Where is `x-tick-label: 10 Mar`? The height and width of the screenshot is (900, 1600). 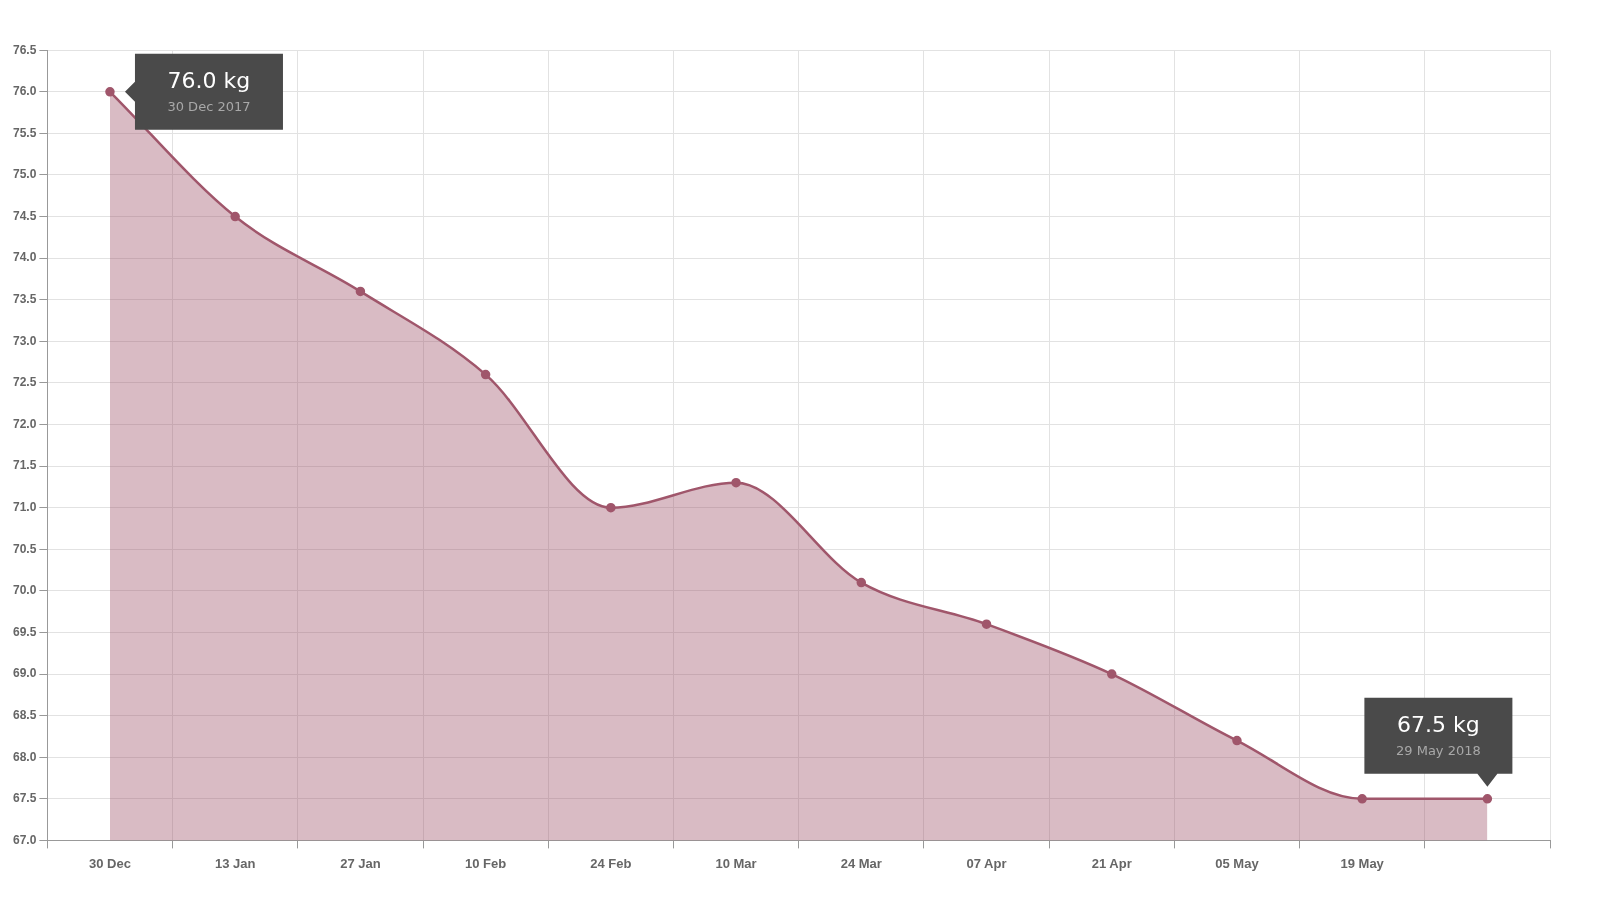 x-tick-label: 10 Mar is located at coordinates (736, 863).